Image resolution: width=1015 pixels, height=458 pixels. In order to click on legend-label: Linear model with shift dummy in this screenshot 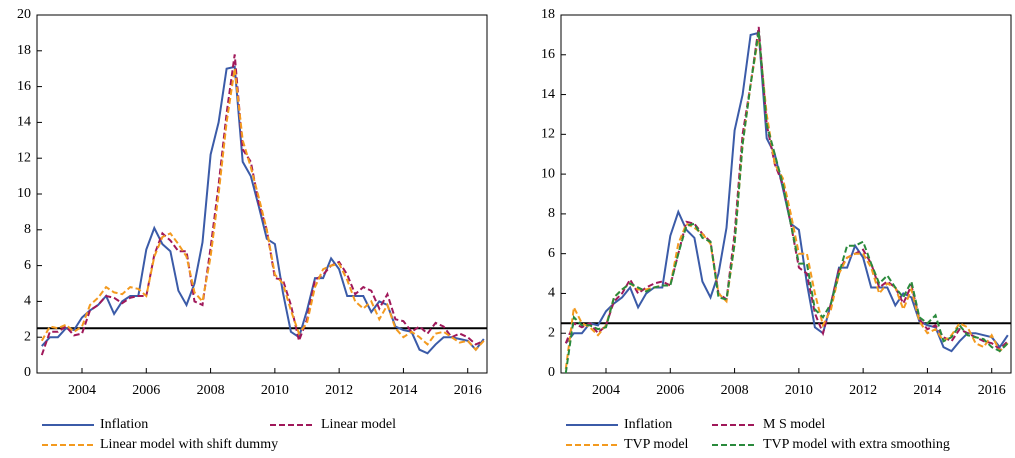, I will do `click(189, 444)`.